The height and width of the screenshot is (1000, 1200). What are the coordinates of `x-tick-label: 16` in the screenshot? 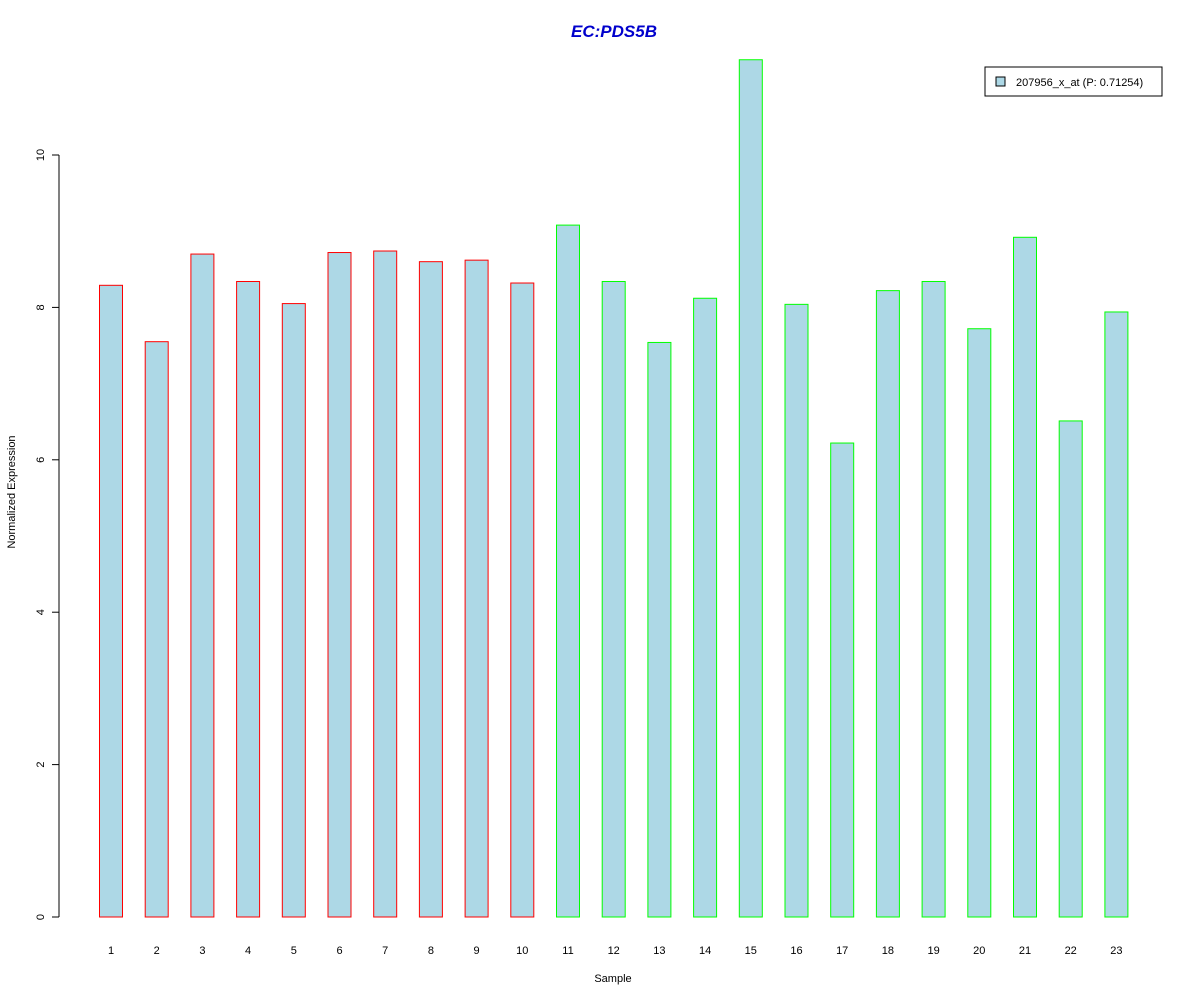 It's located at (796, 951).